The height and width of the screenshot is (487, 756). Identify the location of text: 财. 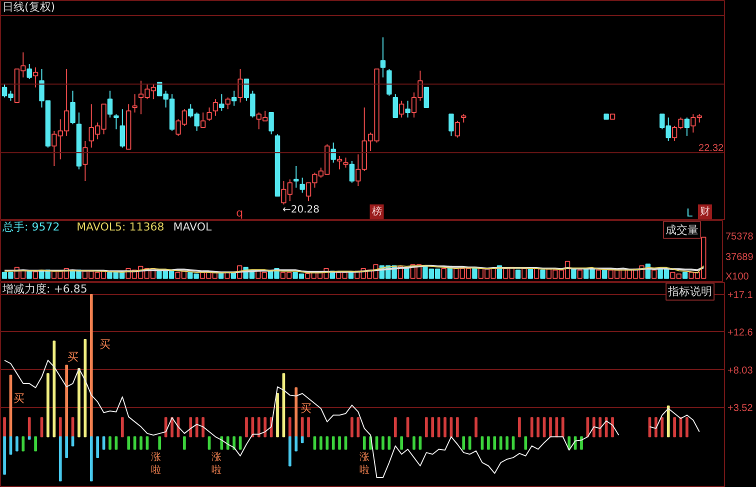
(705, 211).